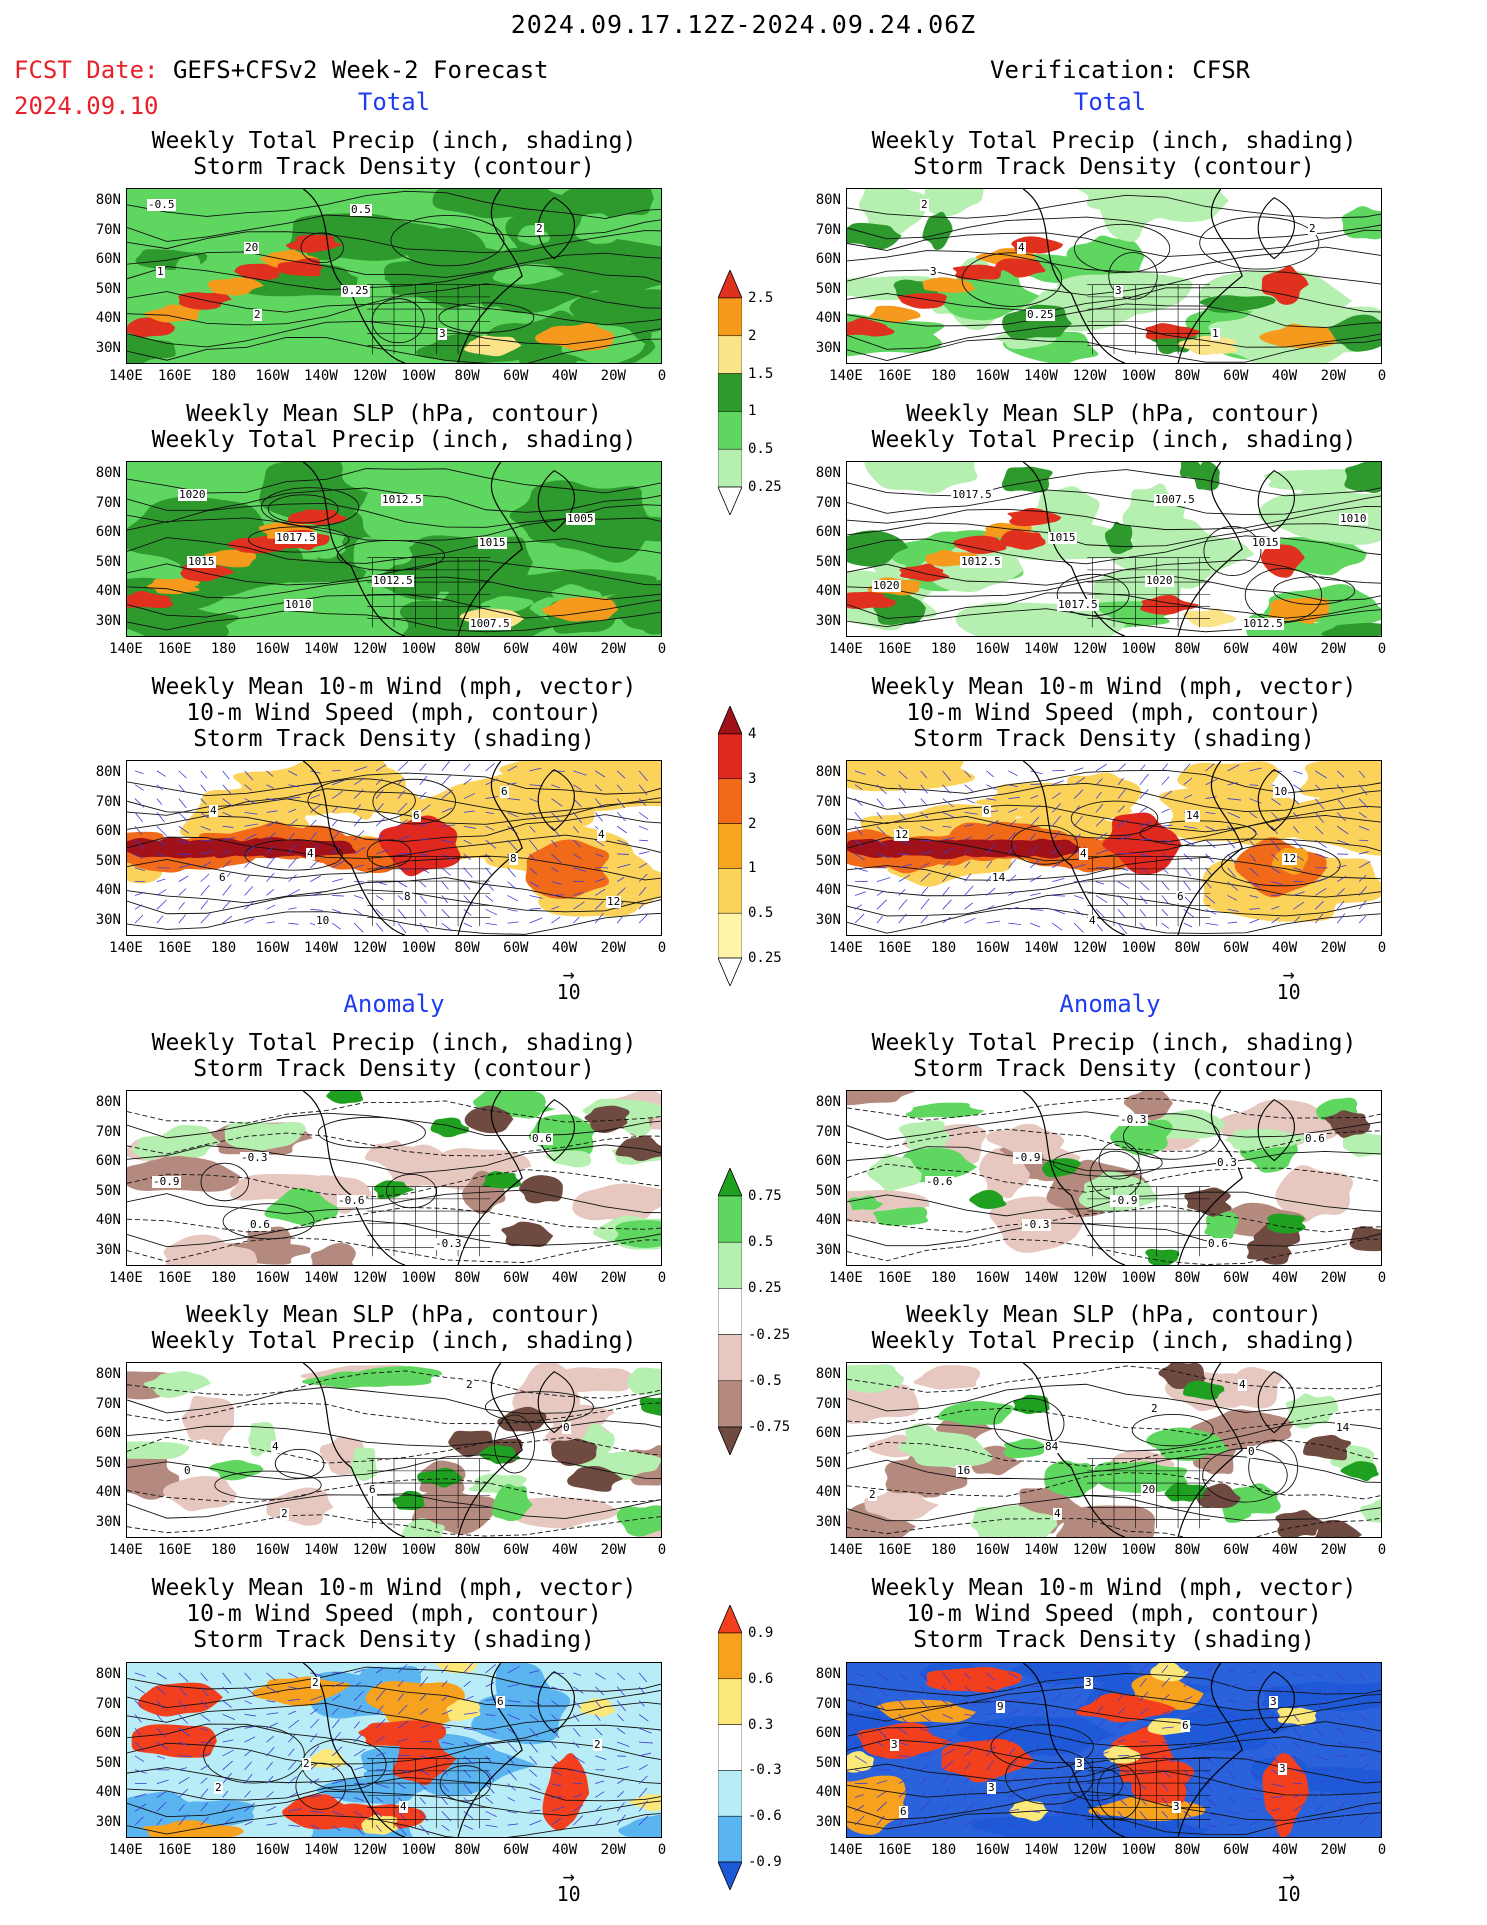 The height and width of the screenshot is (1925, 1487). What do you see at coordinates (469, 1384) in the screenshot?
I see `contour-label: 2` at bounding box center [469, 1384].